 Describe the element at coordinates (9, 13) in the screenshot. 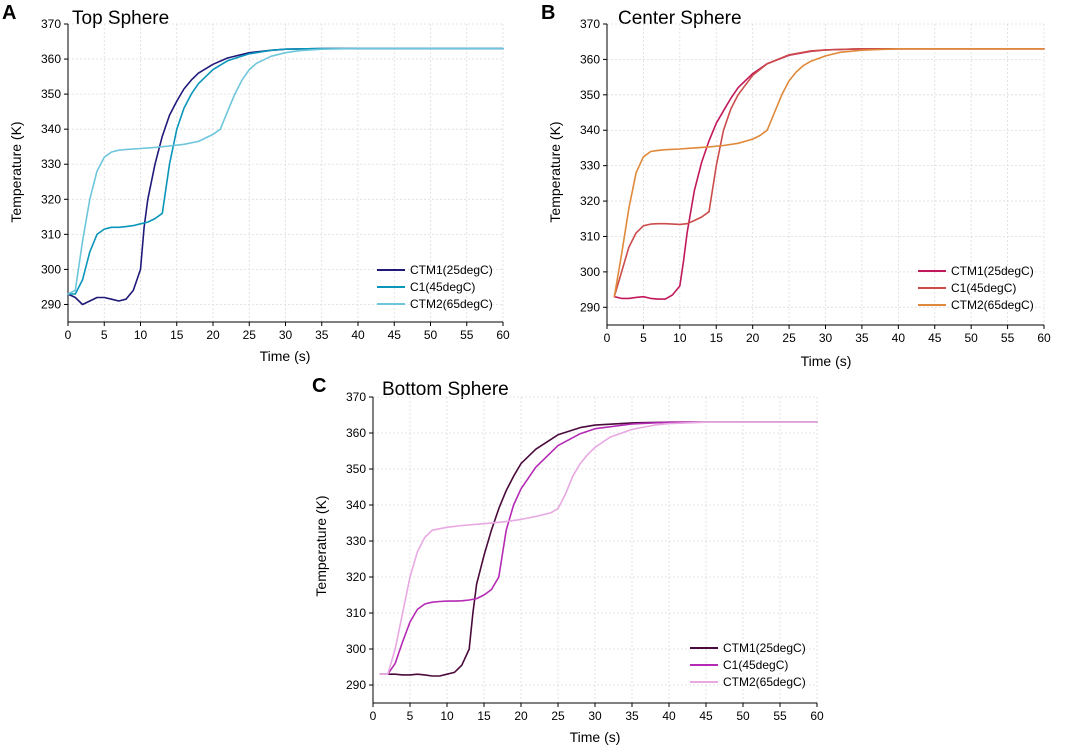

I see `panel-letter-a: A` at that location.